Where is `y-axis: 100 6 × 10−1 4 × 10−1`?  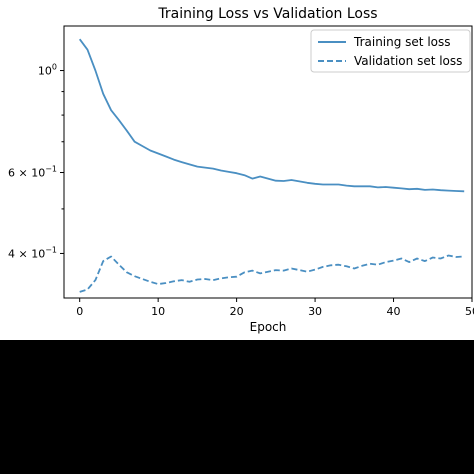 y-axis: 100 6 × 10−1 4 × 10−1 is located at coordinates (36, 161).